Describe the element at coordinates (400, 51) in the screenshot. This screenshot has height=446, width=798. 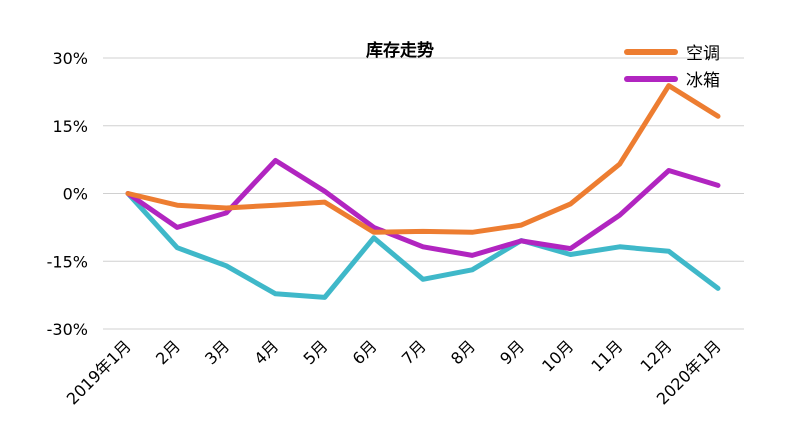
I see `chart-title: 库存走势` at that location.